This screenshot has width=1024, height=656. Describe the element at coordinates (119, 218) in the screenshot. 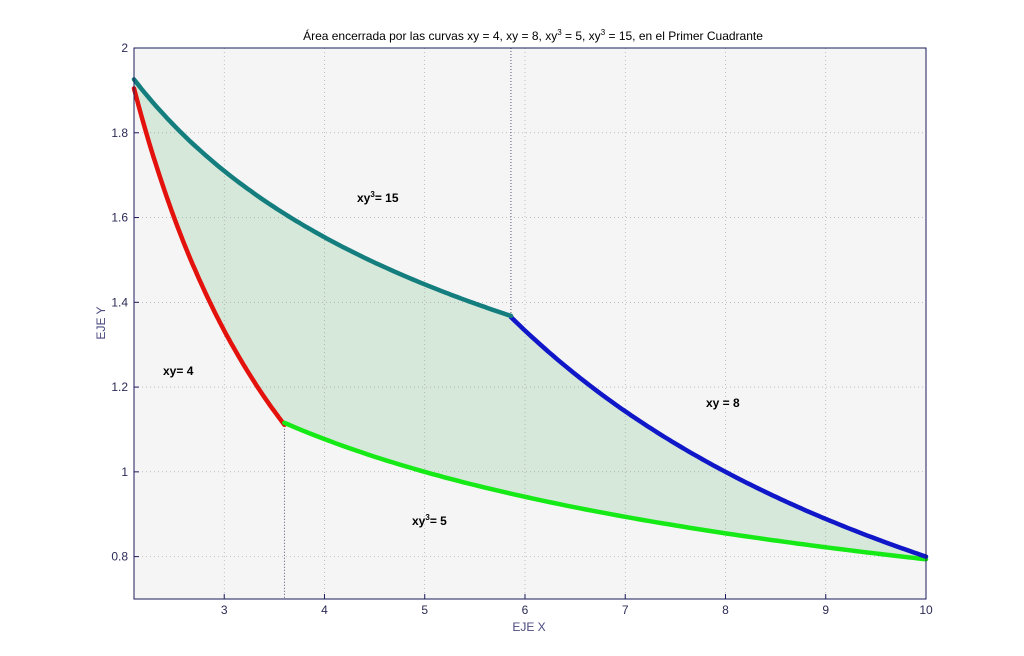

I see `y-tick-label: 1.6` at that location.